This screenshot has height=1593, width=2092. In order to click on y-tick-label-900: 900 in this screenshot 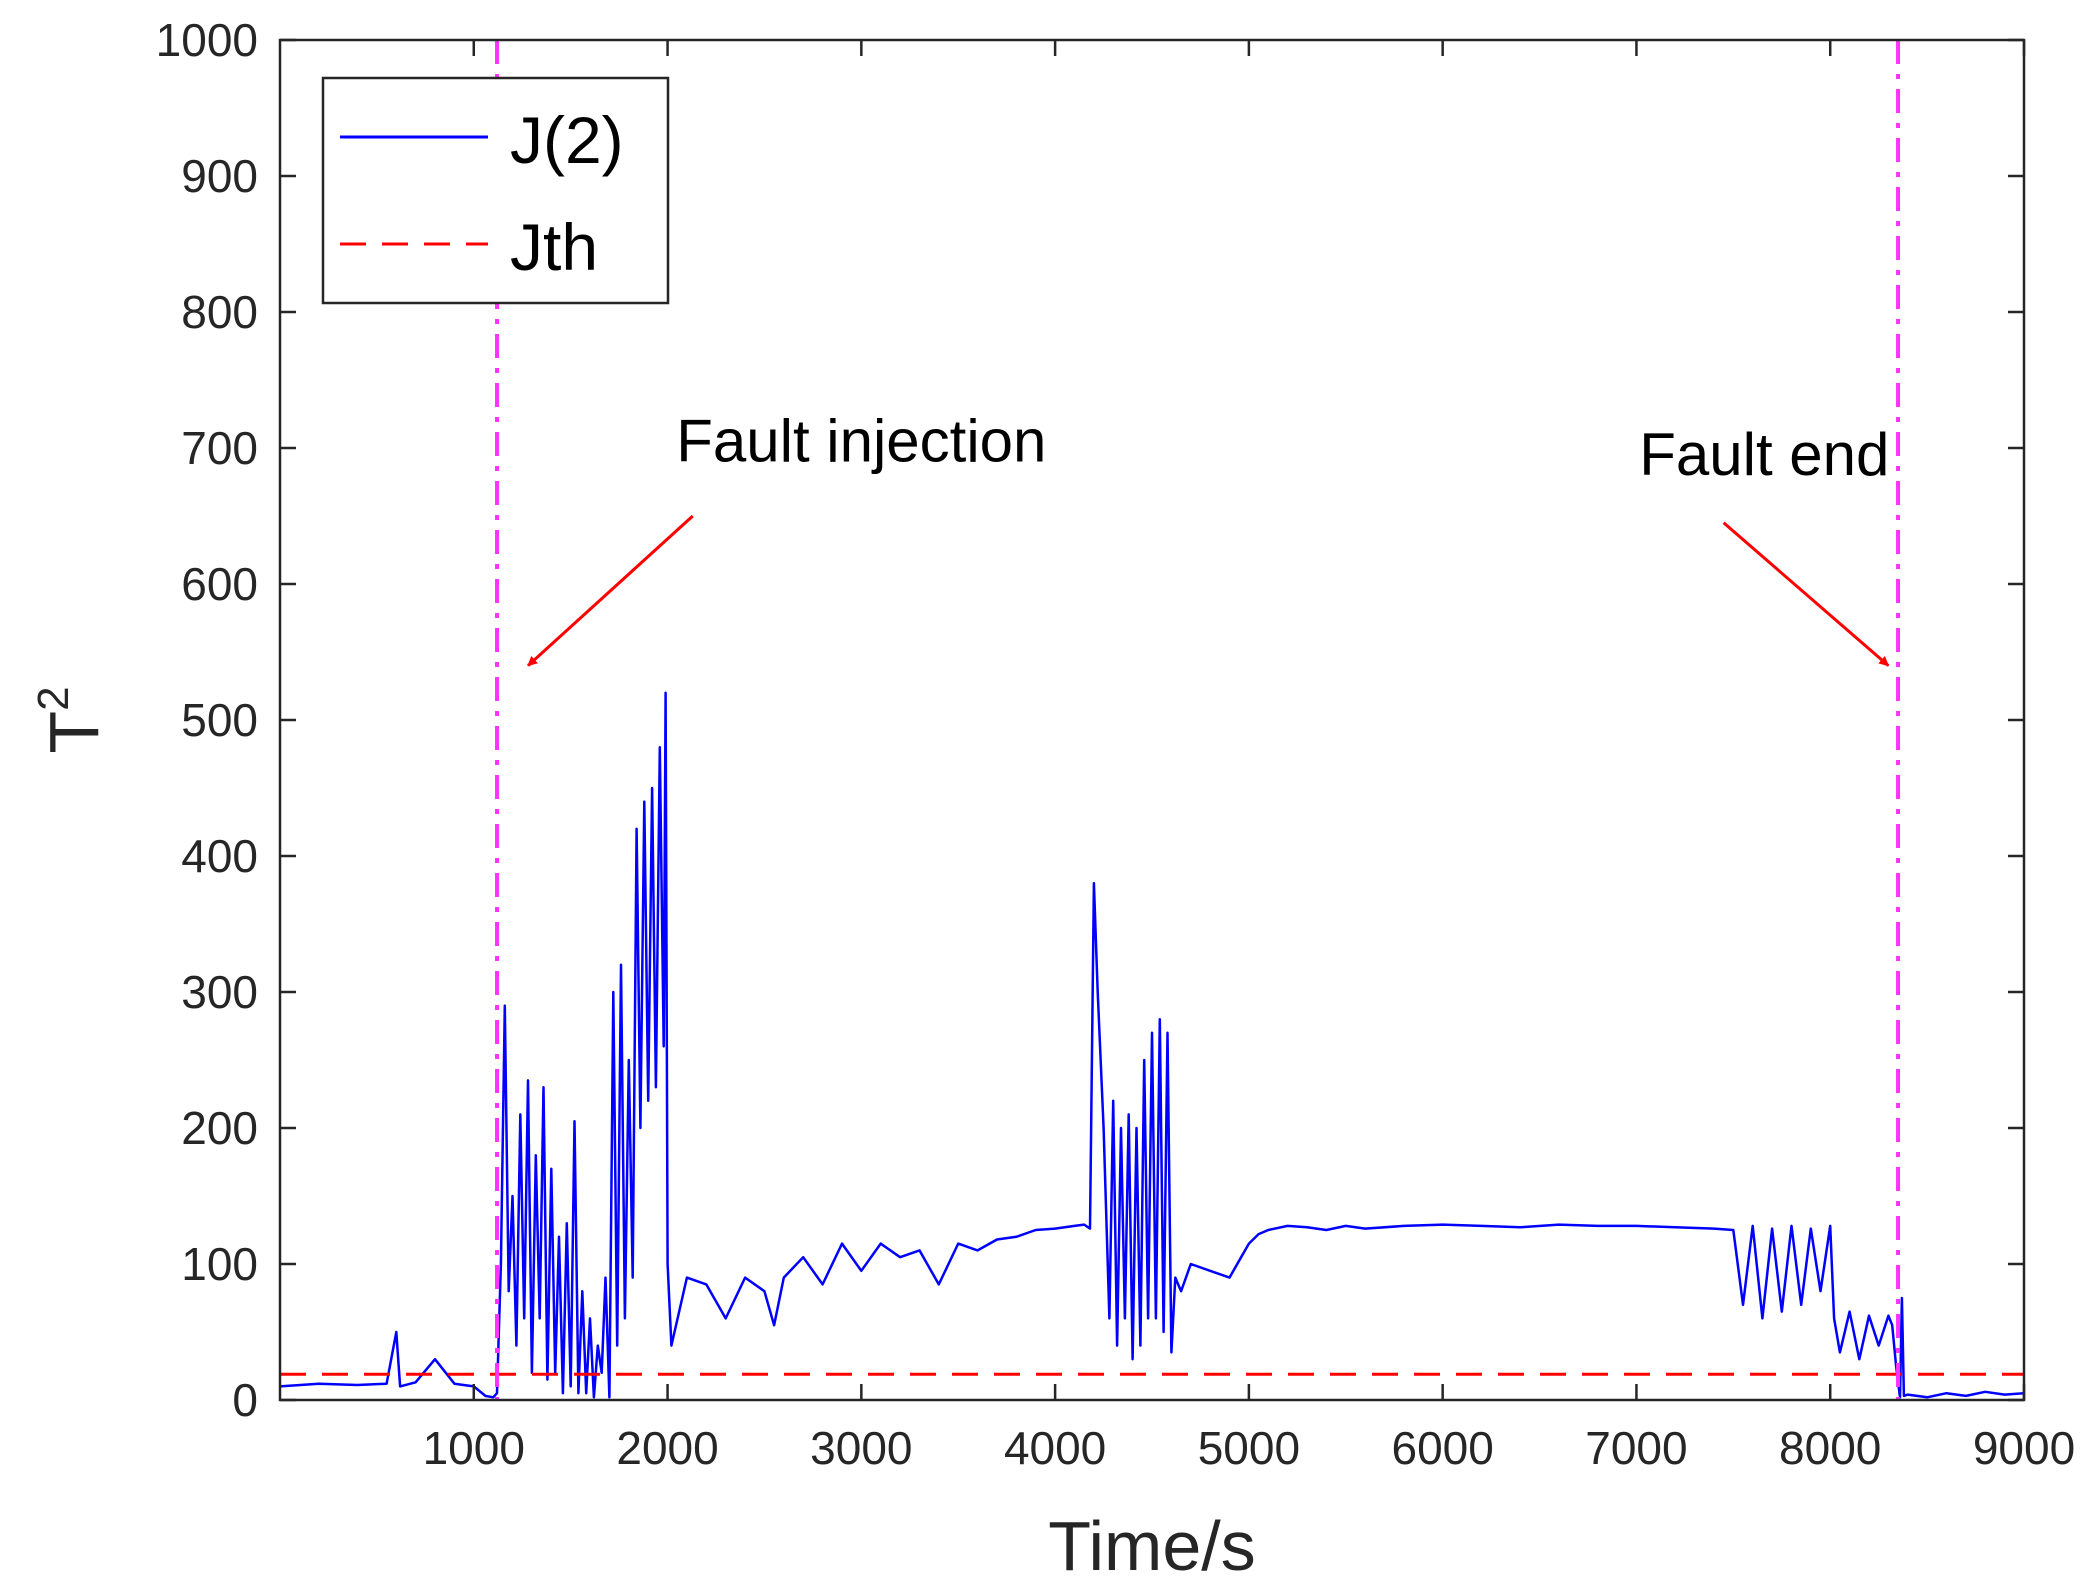, I will do `click(219, 176)`.